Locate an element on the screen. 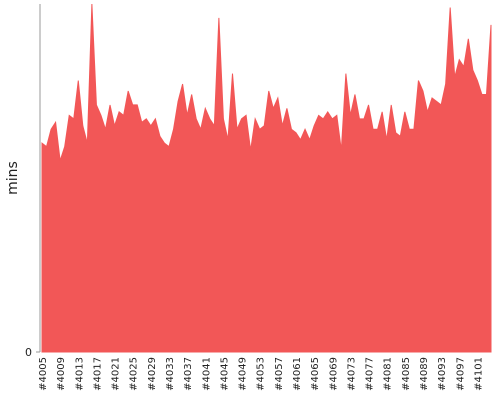 The image size is (500, 400). x-tick-label: #4033 is located at coordinates (170, 374).